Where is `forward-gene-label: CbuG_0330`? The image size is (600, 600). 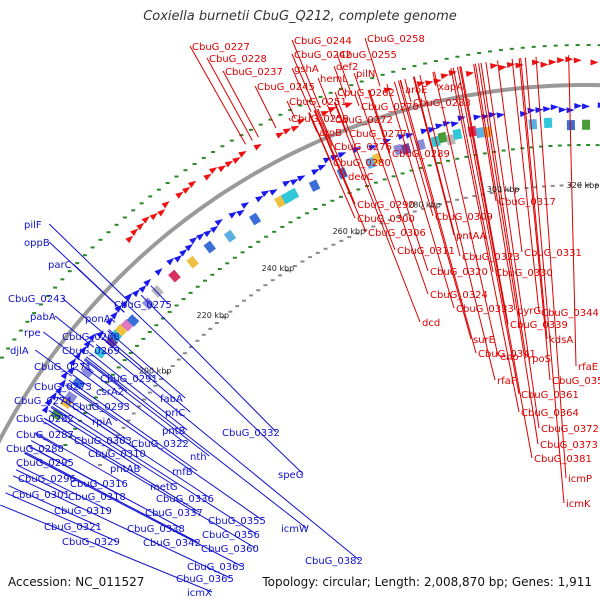 forward-gene-label: CbuG_0330 is located at coordinates (524, 273).